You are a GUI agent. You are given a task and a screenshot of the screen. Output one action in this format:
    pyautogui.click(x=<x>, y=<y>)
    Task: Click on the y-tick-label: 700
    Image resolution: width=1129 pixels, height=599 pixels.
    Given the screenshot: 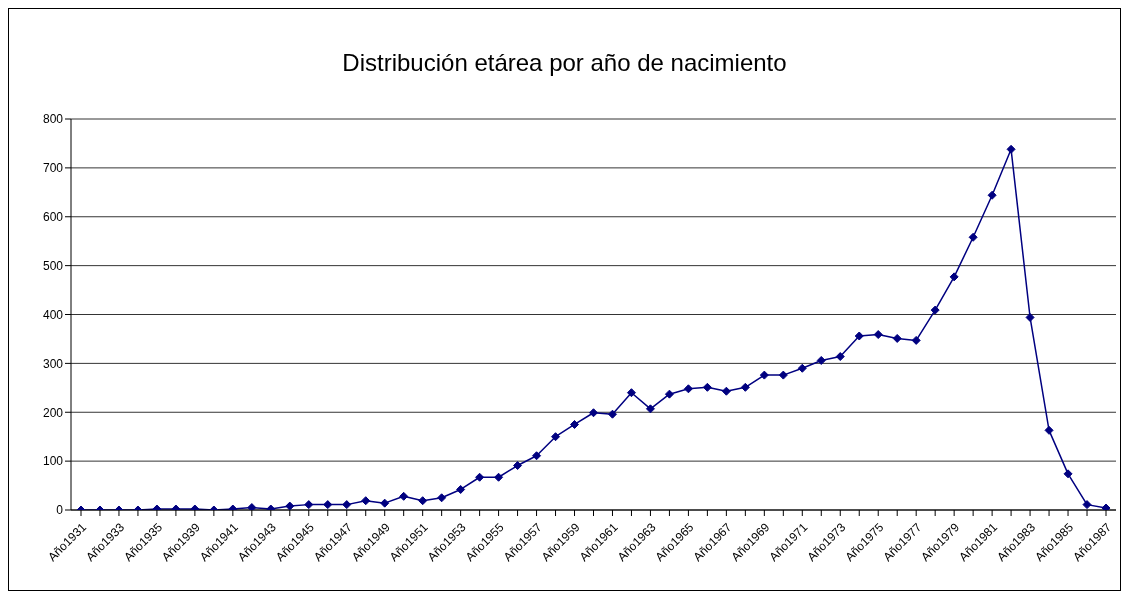 What is the action you would take?
    pyautogui.click(x=53, y=168)
    